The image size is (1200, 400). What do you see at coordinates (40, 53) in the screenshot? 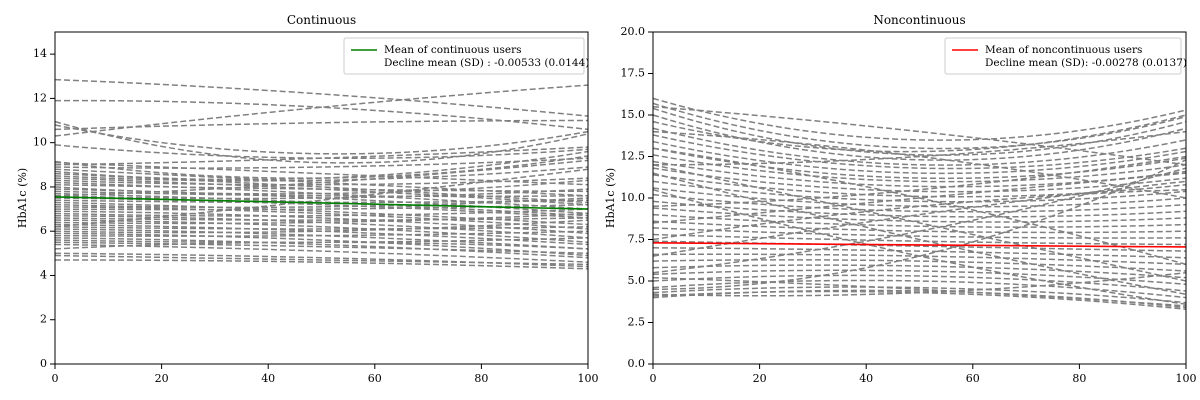
I see `y-tick-label: 14` at bounding box center [40, 53].